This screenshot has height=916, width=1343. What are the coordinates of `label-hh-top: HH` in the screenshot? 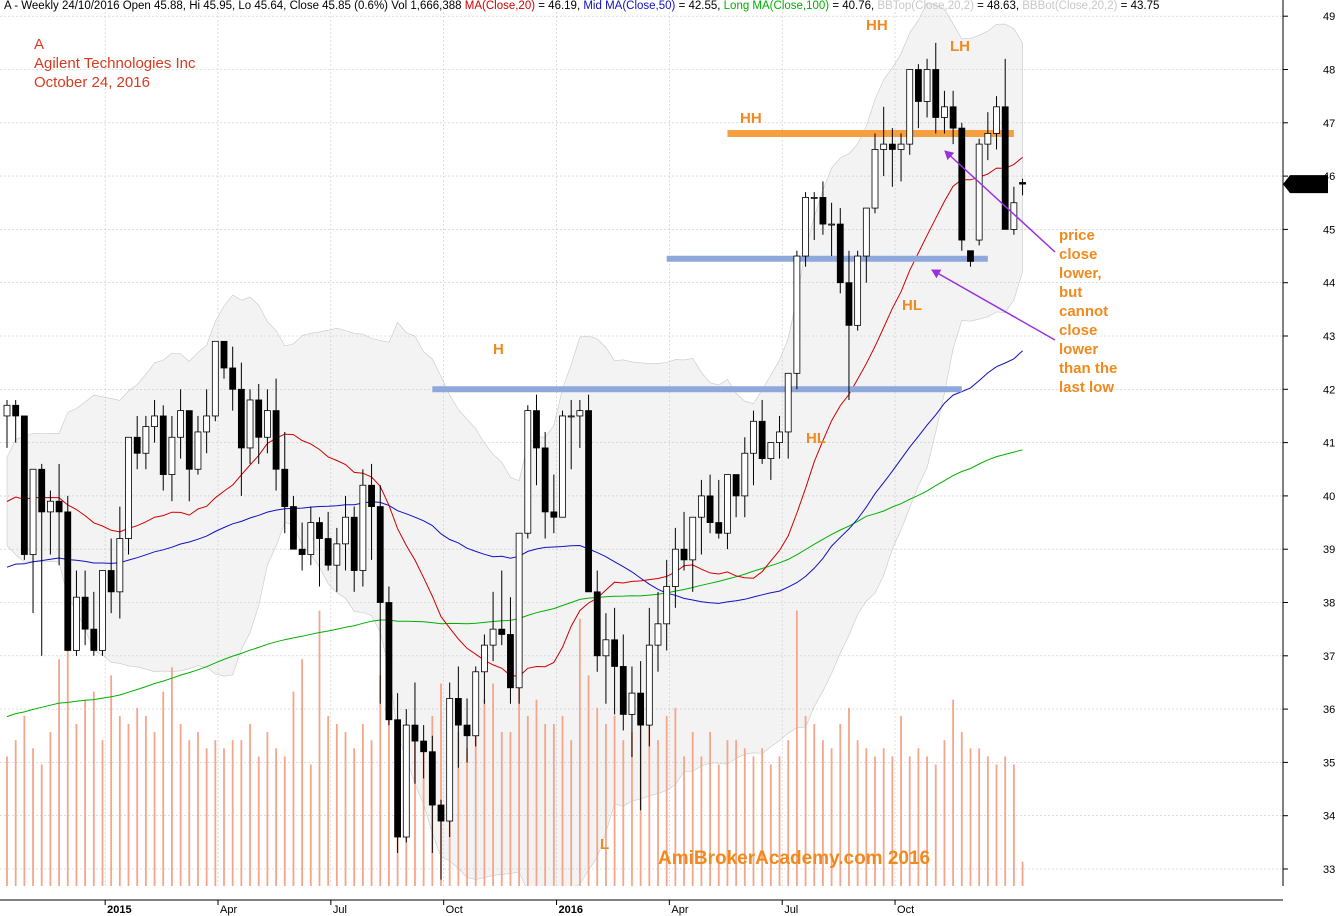 It's located at (877, 25).